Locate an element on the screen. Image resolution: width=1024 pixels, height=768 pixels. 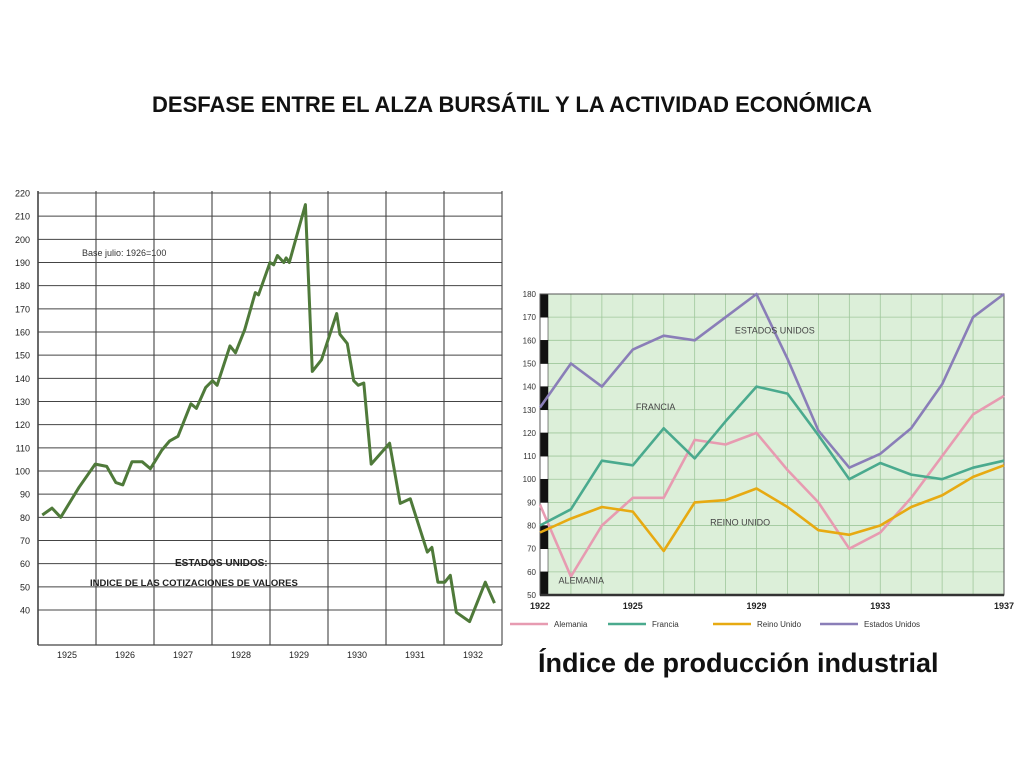
x-tick-label: 1928 is located at coordinates (241, 655).